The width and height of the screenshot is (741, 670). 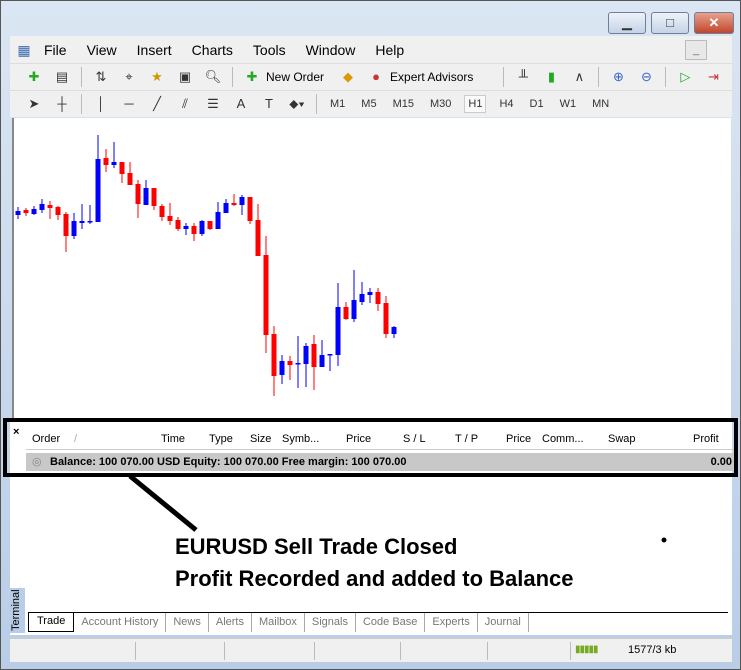 What do you see at coordinates (451, 622) in the screenshot?
I see `tab-experts: Experts` at bounding box center [451, 622].